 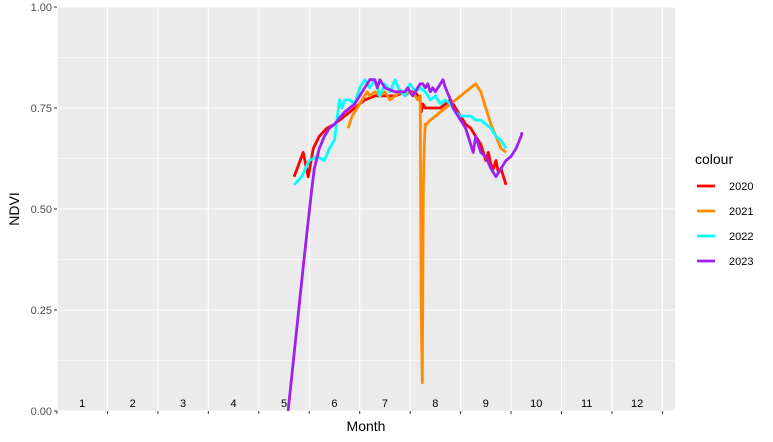 What do you see at coordinates (741, 237) in the screenshot?
I see `legend-label-2022: 2022` at bounding box center [741, 237].